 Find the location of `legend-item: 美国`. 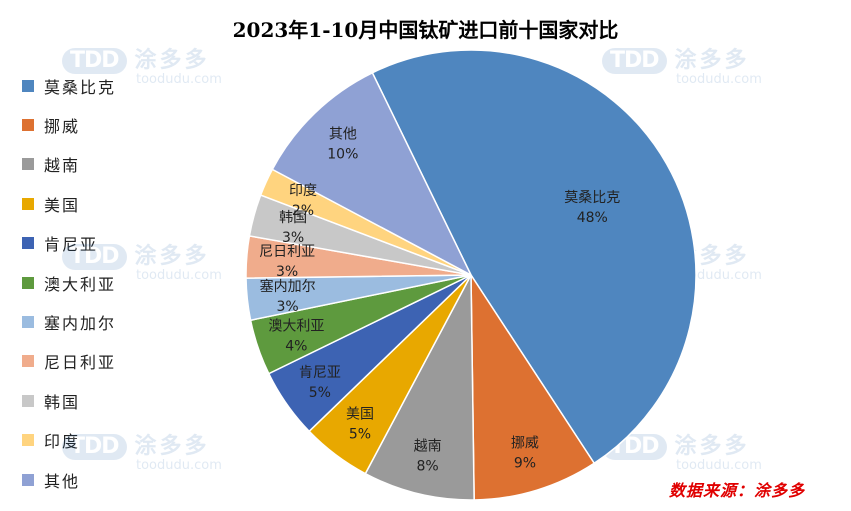

legend-item: 美国 is located at coordinates (107, 203).